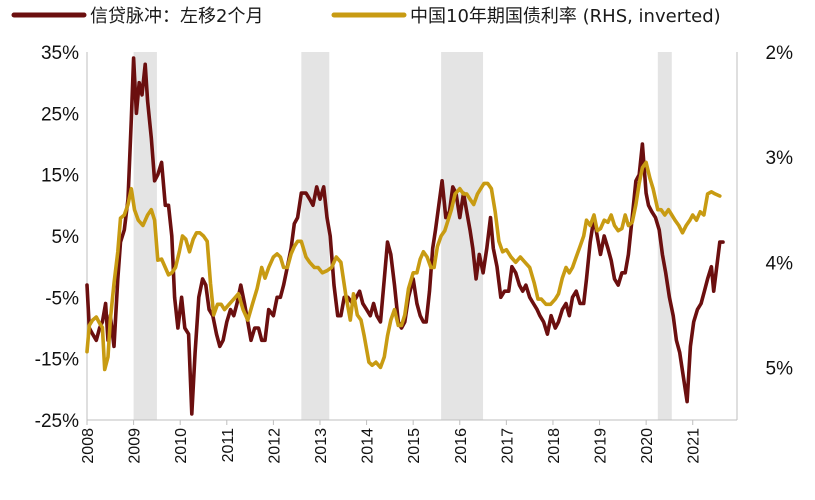 The image size is (815, 500). I want to click on right-tick-label: 4%, so click(780, 263).